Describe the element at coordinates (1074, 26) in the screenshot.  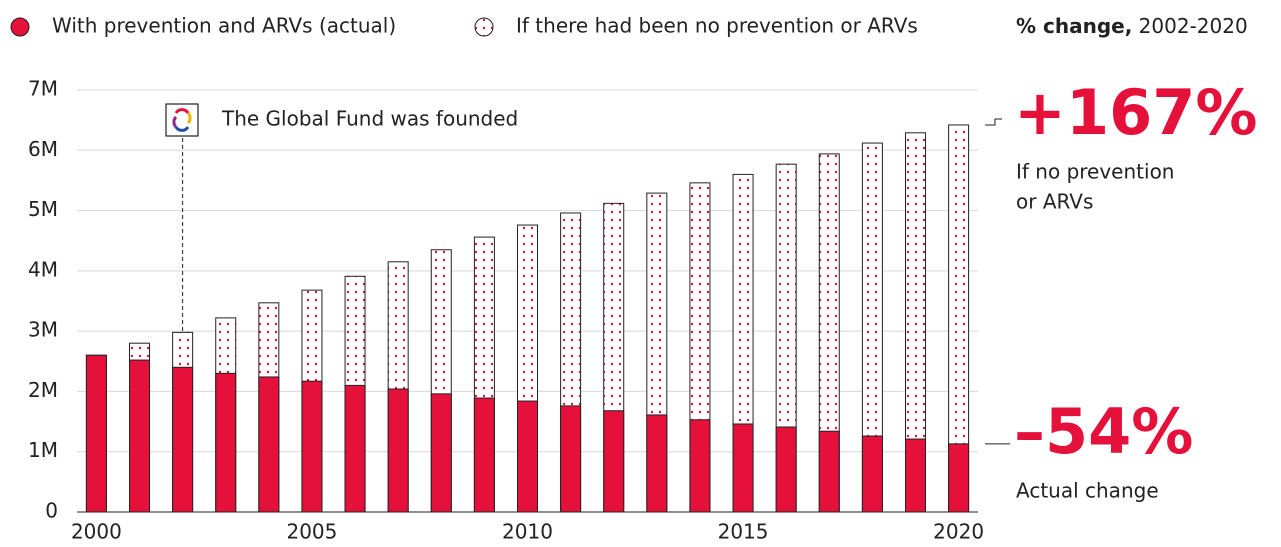
I see `change-title-bold: % change,` at that location.